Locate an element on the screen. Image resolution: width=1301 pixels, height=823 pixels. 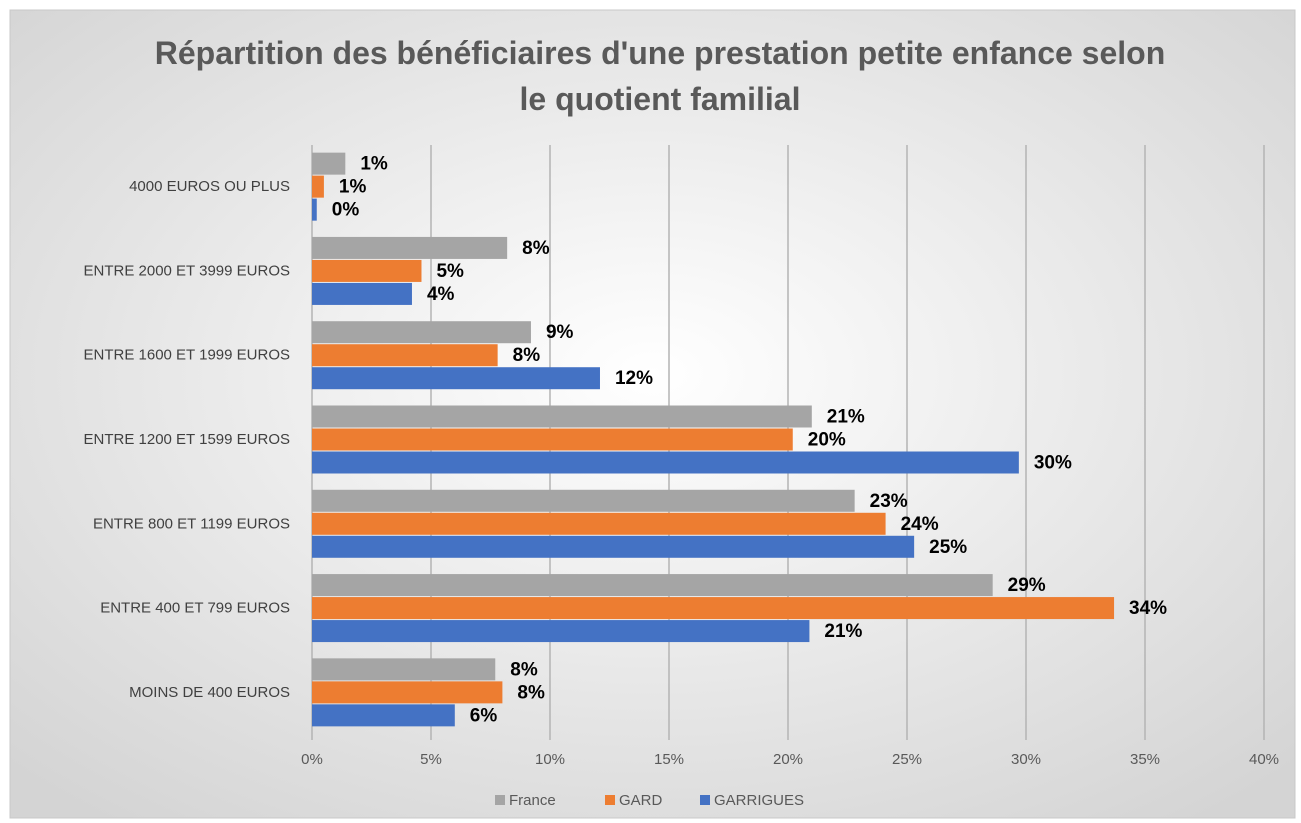
x-tick-label: 5% is located at coordinates (431, 759).